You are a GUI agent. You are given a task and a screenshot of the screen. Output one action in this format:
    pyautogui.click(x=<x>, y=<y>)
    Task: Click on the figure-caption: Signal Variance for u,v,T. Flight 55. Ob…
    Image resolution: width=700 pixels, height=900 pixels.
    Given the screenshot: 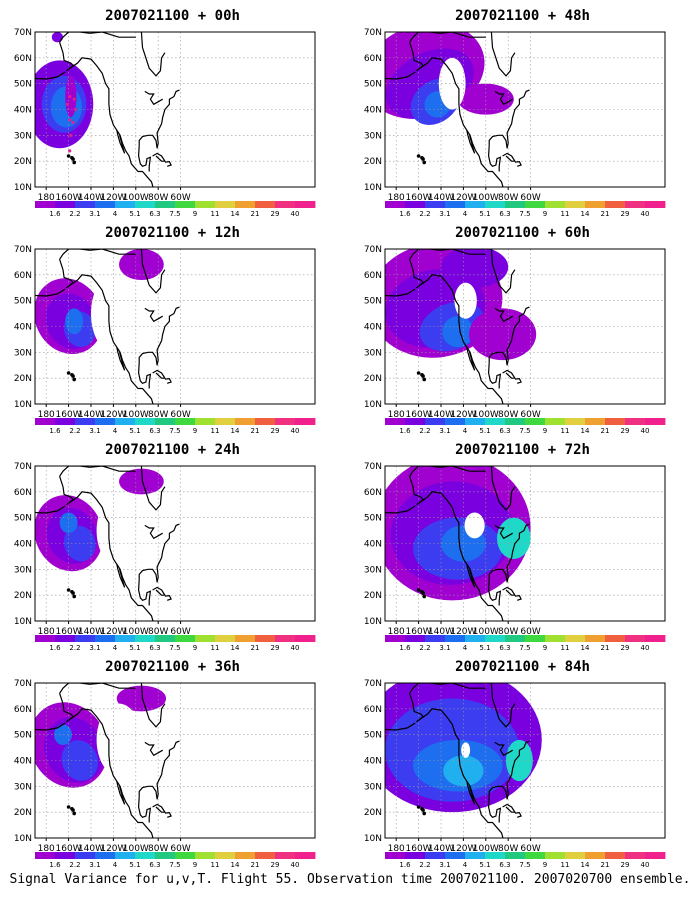 What is the action you would take?
    pyautogui.click(x=350, y=879)
    